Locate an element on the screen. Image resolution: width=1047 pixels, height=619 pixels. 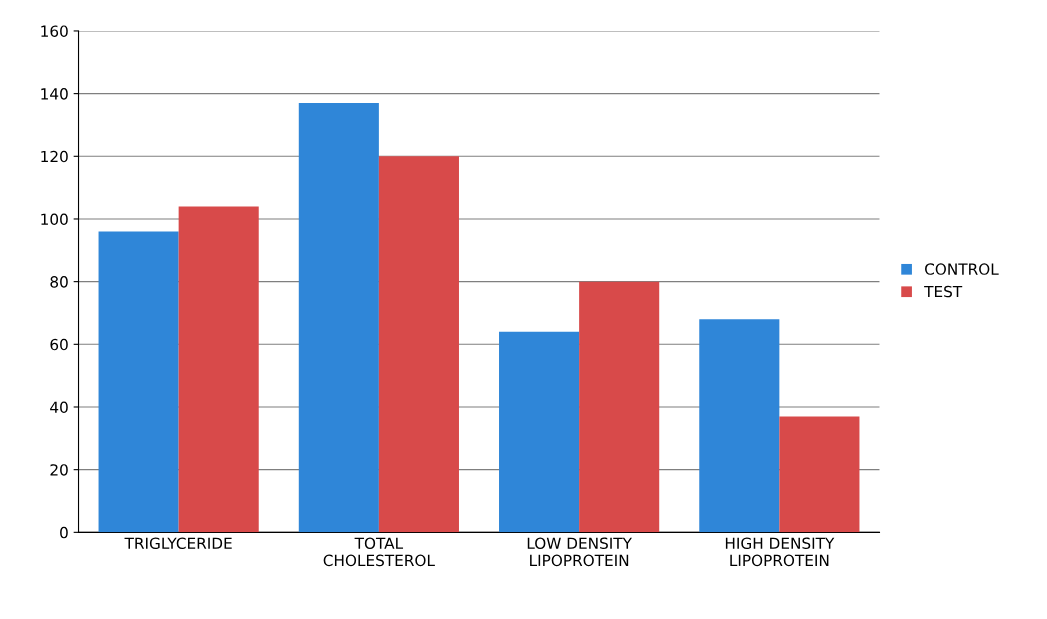
y-tick-label: 80 is located at coordinates (59, 282).